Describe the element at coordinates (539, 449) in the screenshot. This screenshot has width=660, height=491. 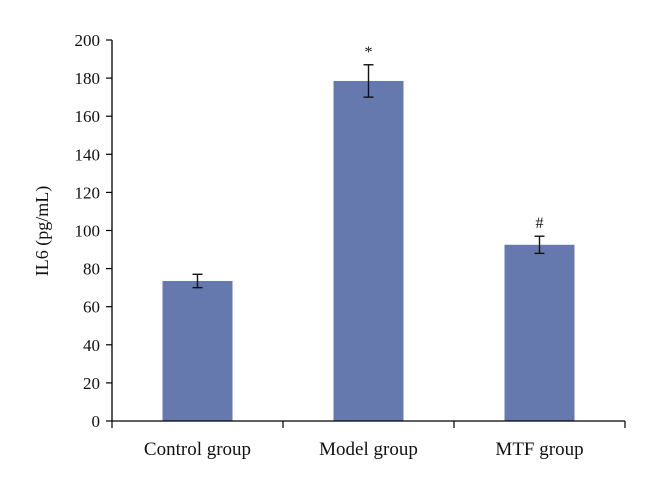
I see `x-tick-label: MTF group` at that location.